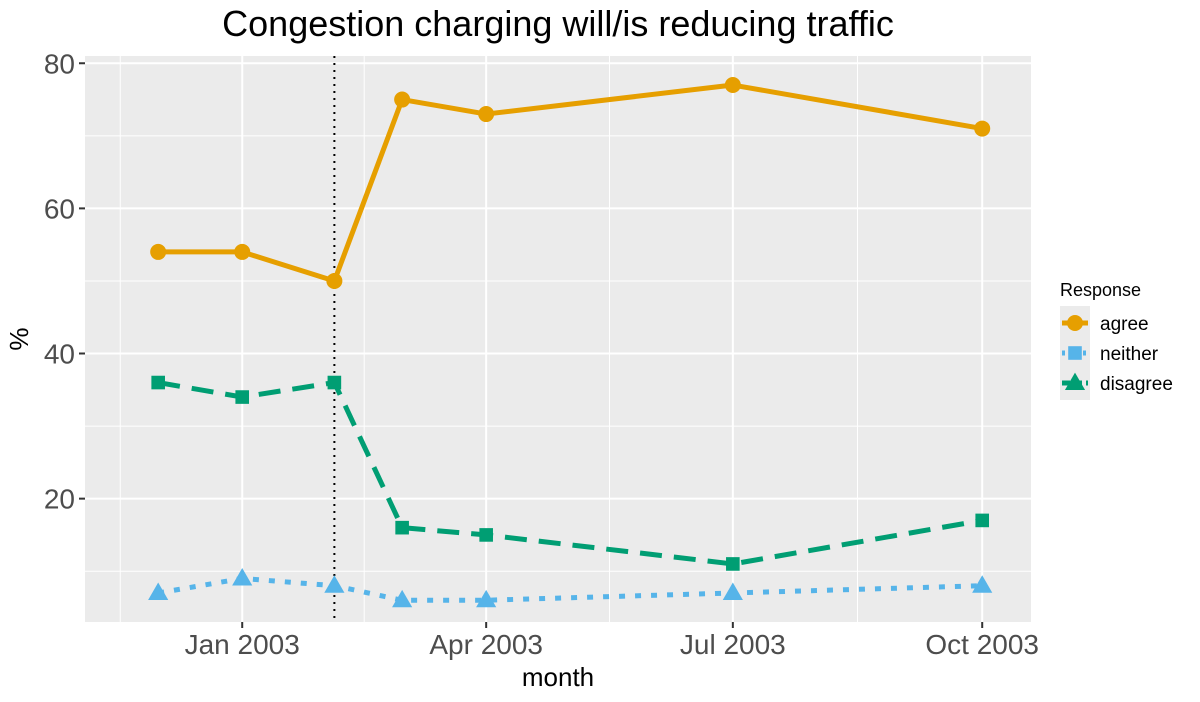 The image size is (1200, 702). Describe the element at coordinates (486, 644) in the screenshot. I see `x-tick-label: Apr 2003` at that location.